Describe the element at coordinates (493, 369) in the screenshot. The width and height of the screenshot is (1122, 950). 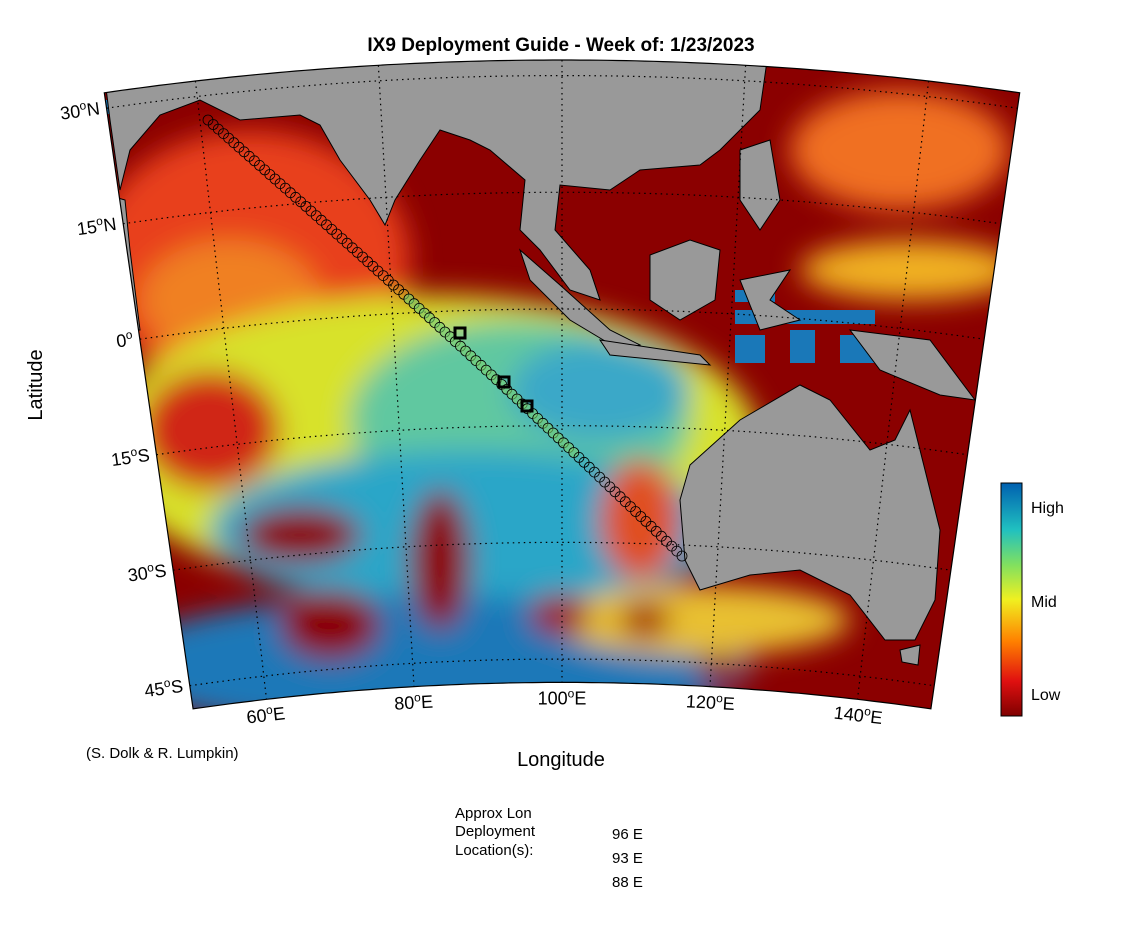
I see `deployment-markers` at that location.